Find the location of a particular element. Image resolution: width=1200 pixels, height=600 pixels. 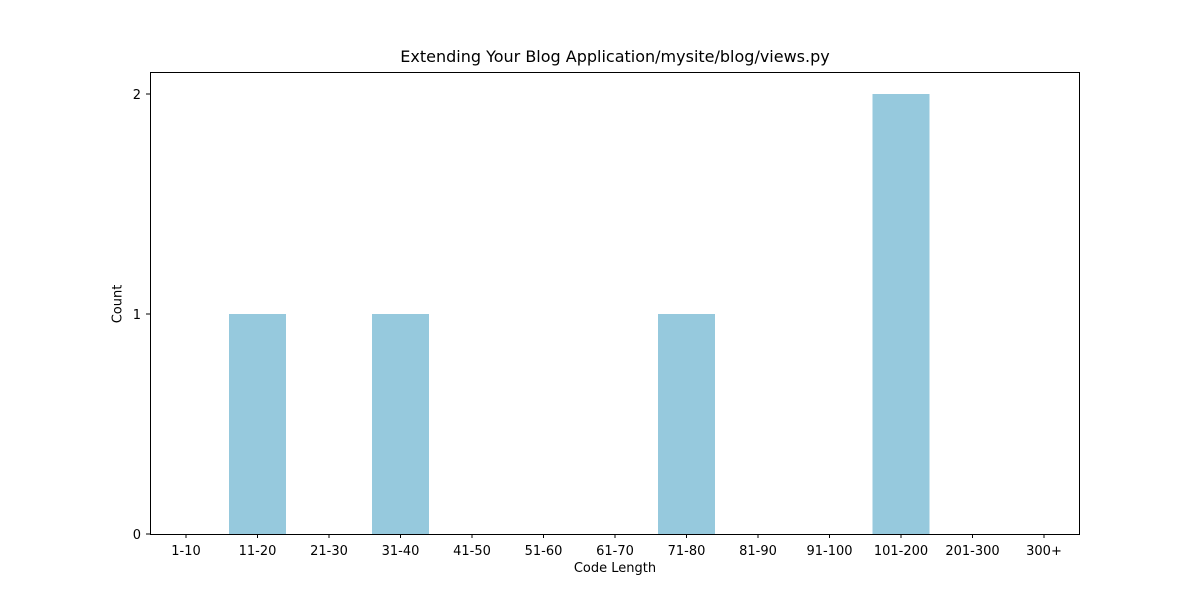

x-tick-label: 1-10 is located at coordinates (186, 551).